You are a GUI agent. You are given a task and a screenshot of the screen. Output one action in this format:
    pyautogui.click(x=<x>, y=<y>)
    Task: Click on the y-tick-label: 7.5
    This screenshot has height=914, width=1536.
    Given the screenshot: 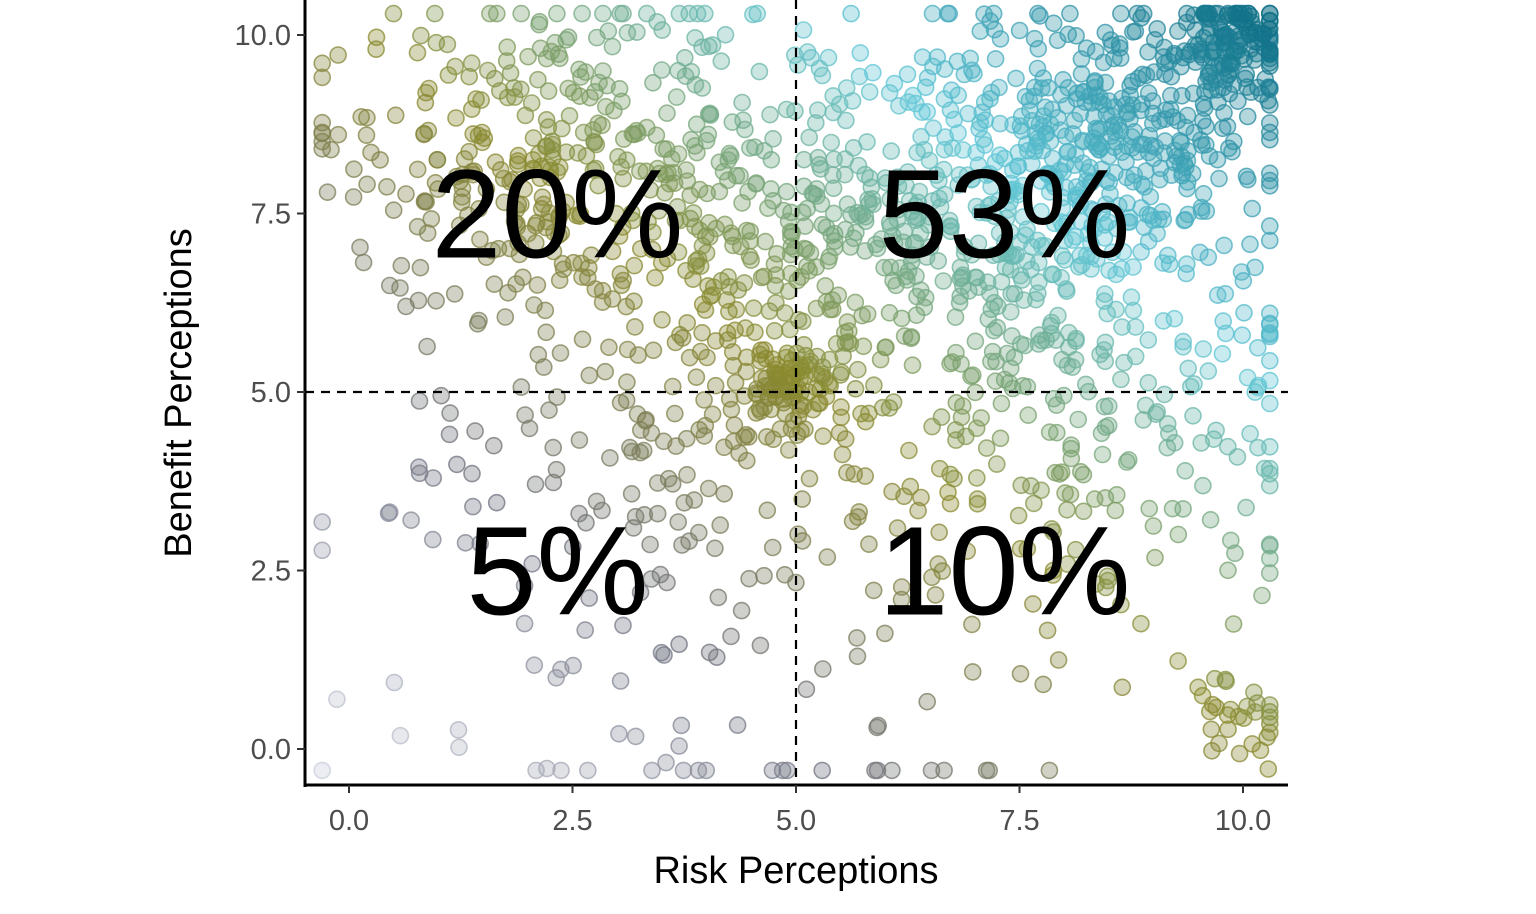 What is the action you would take?
    pyautogui.click(x=271, y=215)
    